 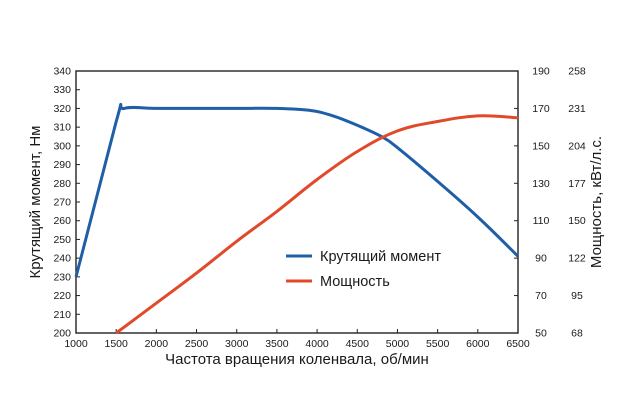 I want to click on y-right-kw-tick-label: 150, so click(x=541, y=146).